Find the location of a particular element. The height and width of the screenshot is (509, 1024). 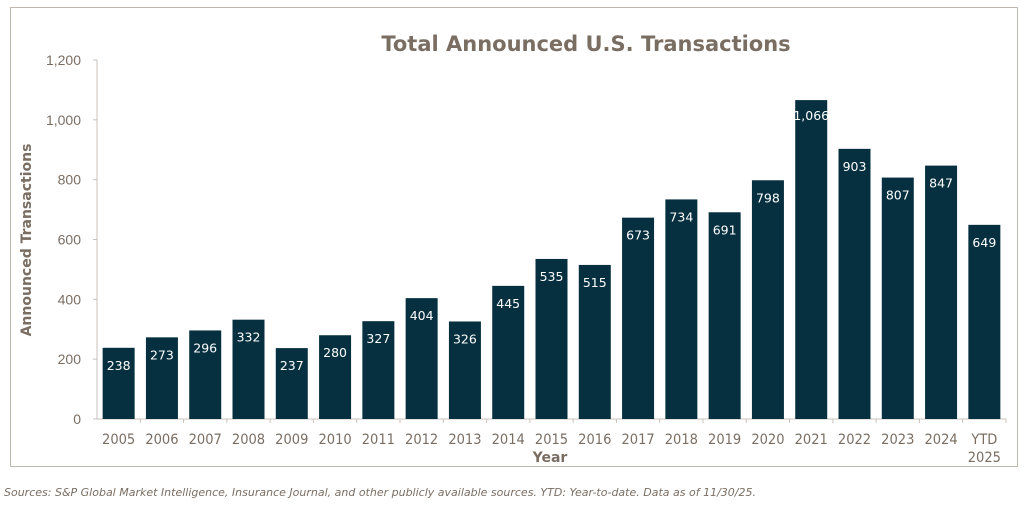

x-tick-label: 2006 is located at coordinates (161, 440).